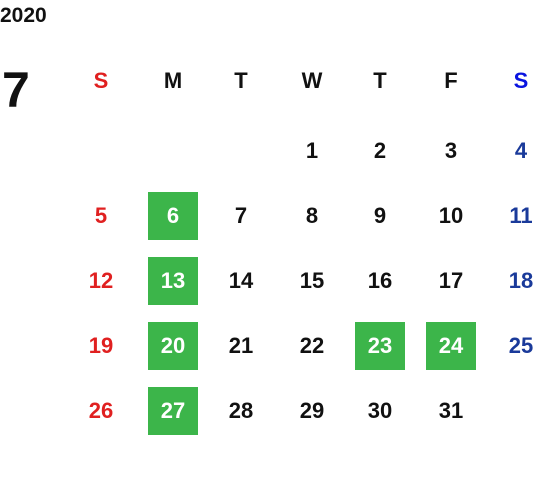 This screenshot has width=548, height=503. I want to click on day: 5, so click(101, 215).